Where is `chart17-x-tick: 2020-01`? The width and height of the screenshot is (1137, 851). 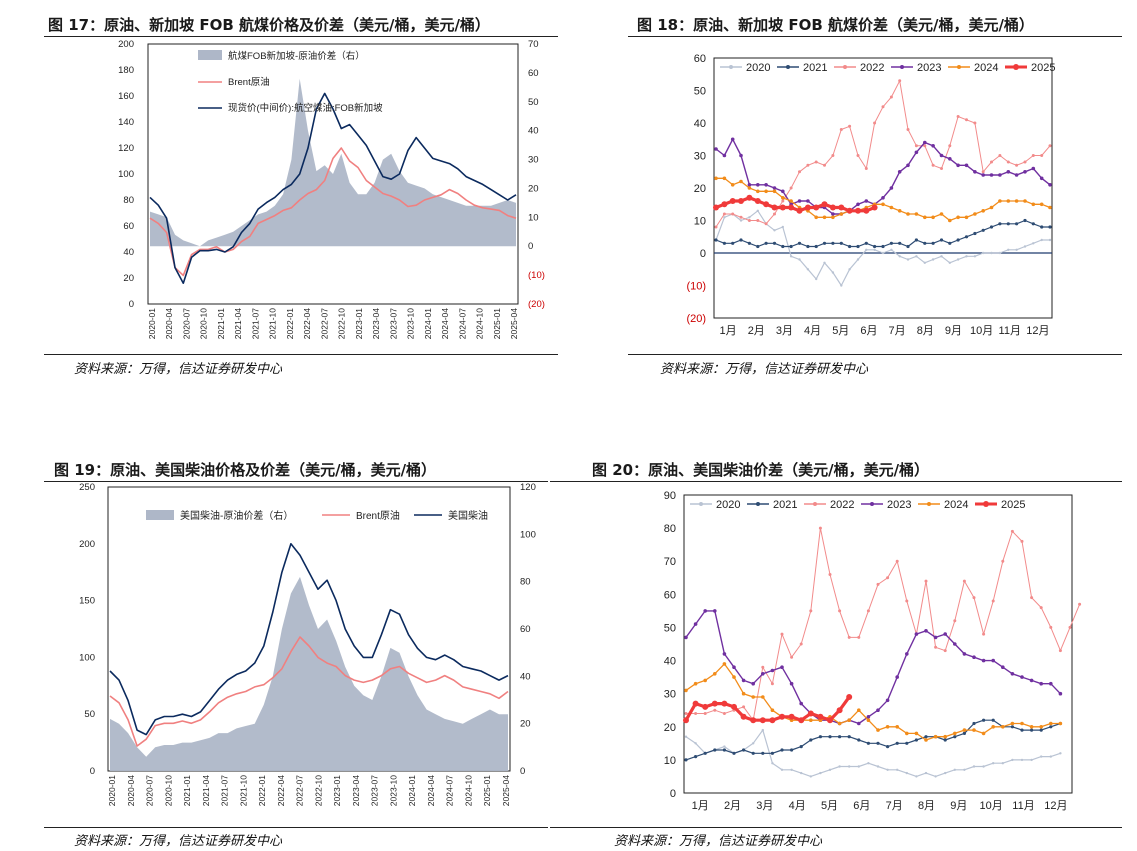 chart17-x-tick: 2020-01 is located at coordinates (152, 323).